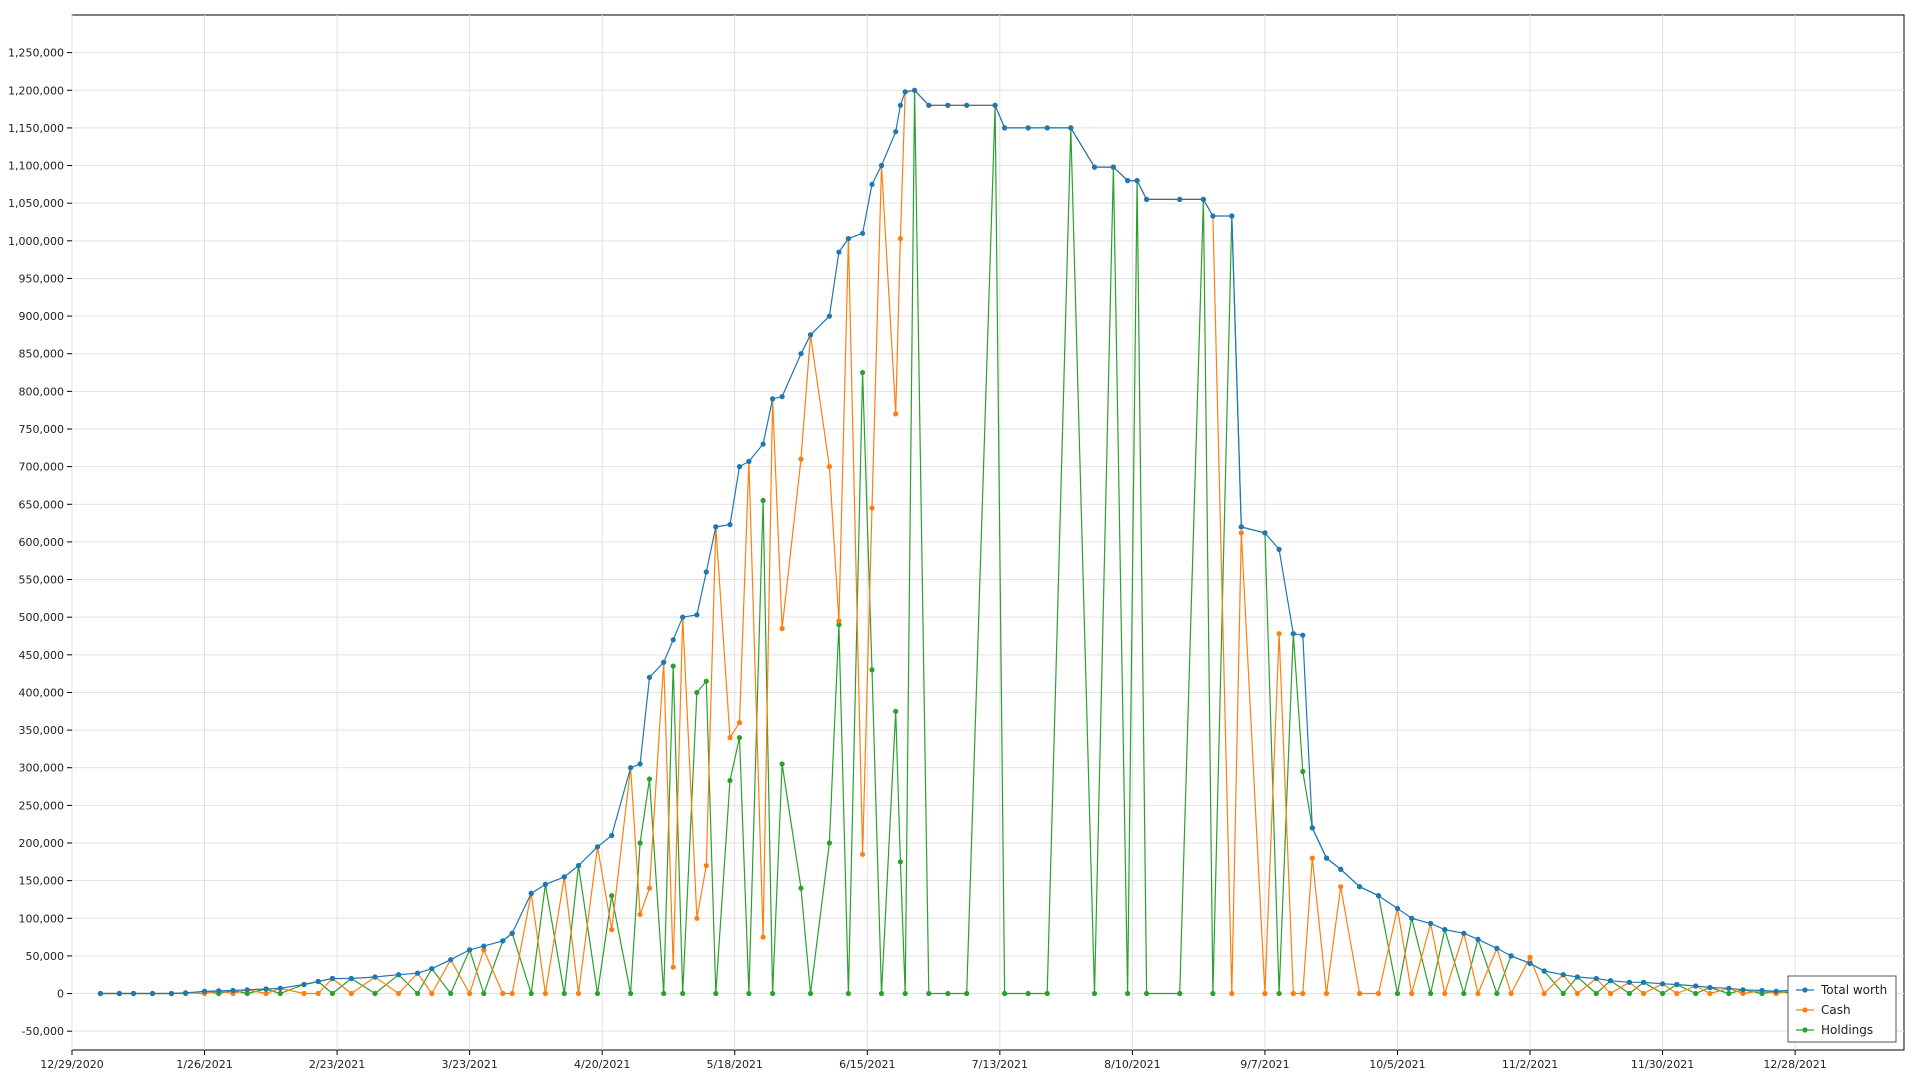 The width and height of the screenshot is (1920, 1080). Describe the element at coordinates (42, 316) in the screenshot. I see `y-tick-label: 900,000` at that location.